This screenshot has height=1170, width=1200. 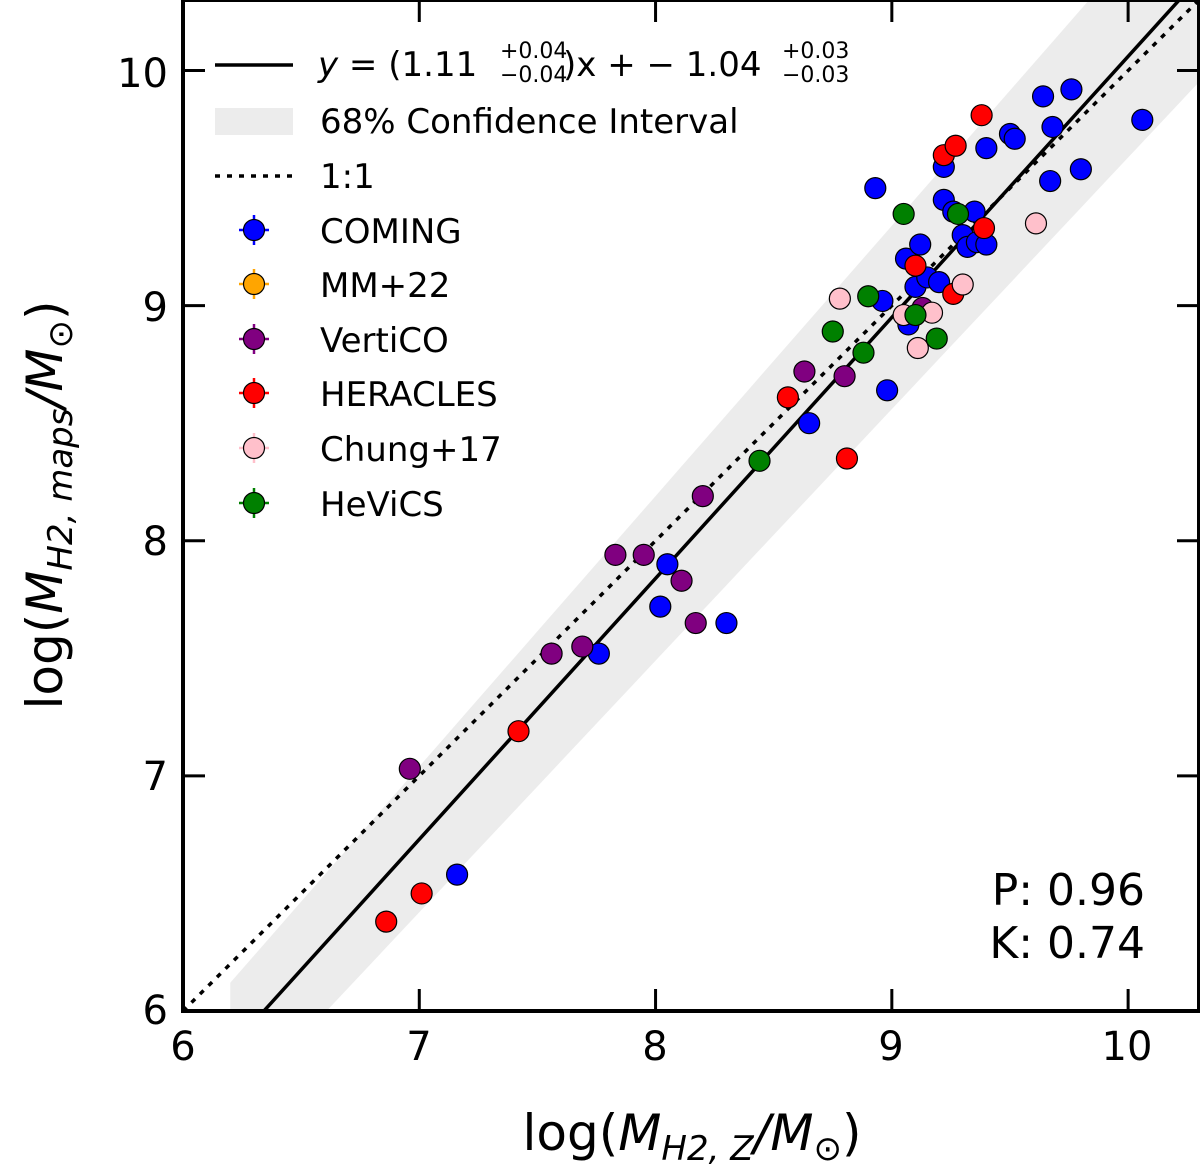 I want to click on legend-label-chung17: Chung+17, so click(x=411, y=450).